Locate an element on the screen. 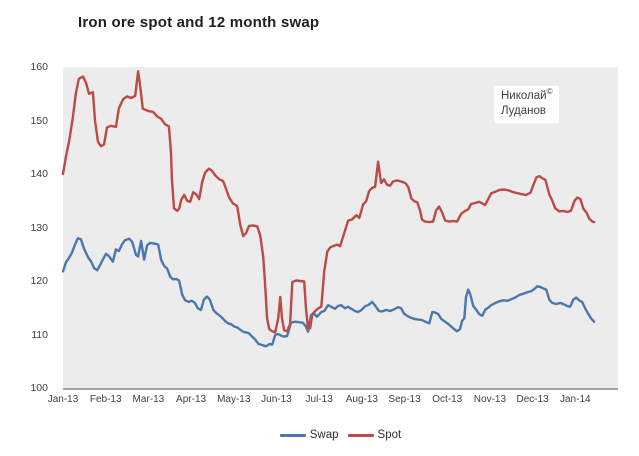  x-tick-label: Jun-13 is located at coordinates (276, 399).